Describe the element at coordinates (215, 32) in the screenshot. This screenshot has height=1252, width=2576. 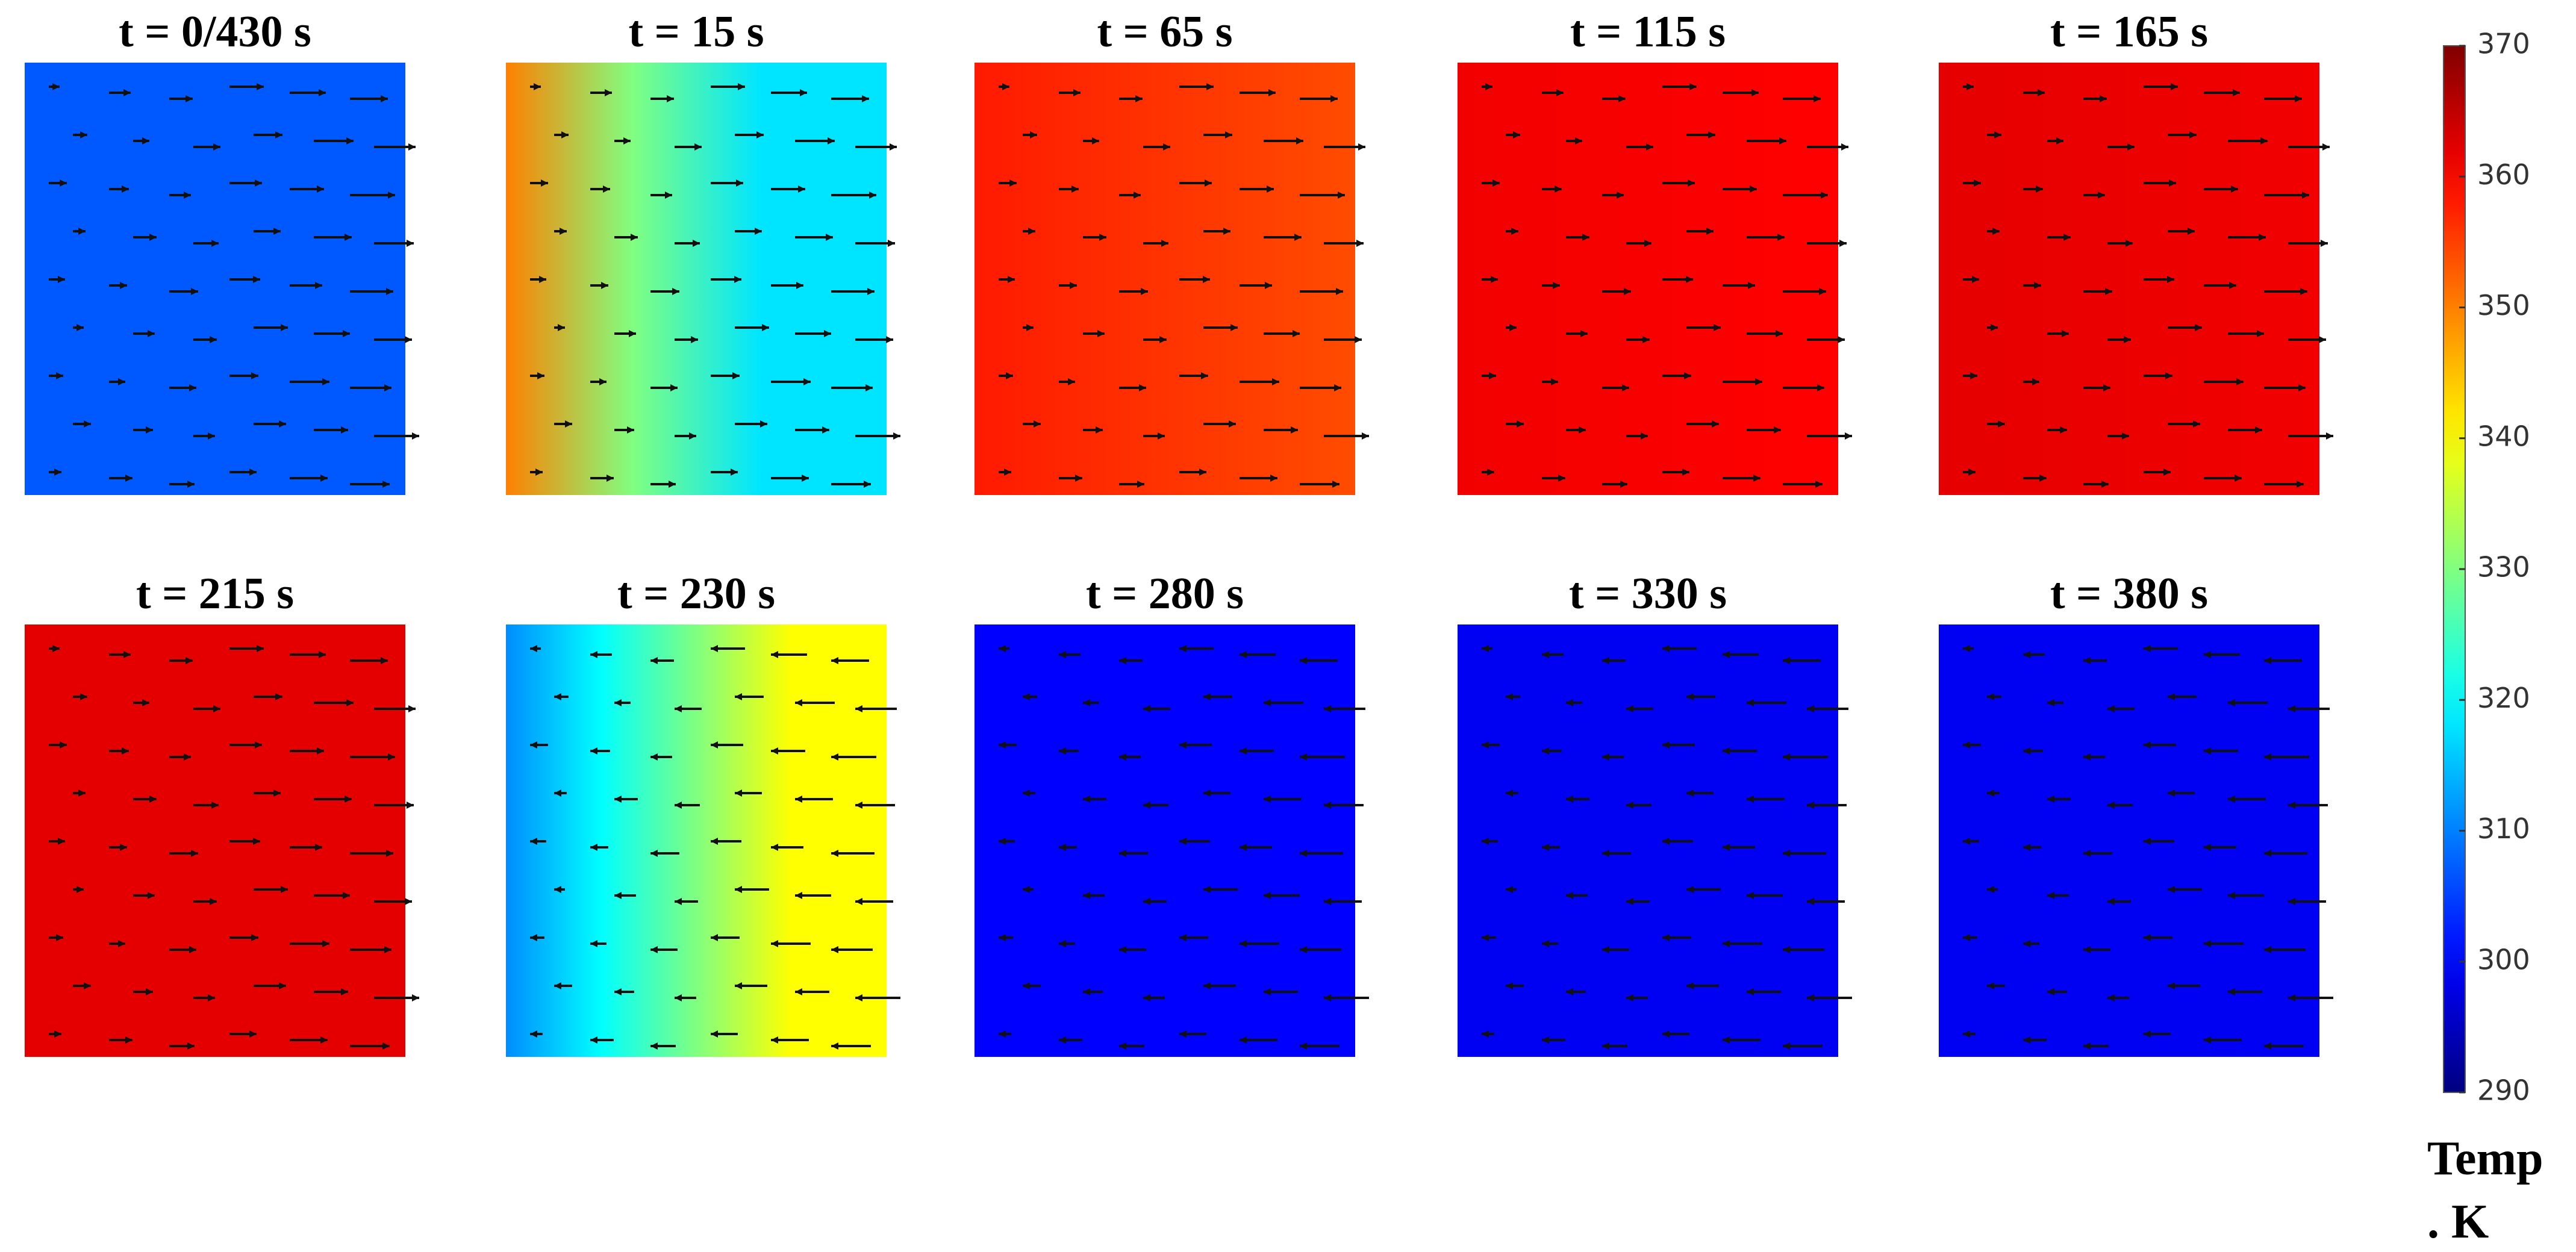
I see `panel-title: t = 0/430 s` at that location.